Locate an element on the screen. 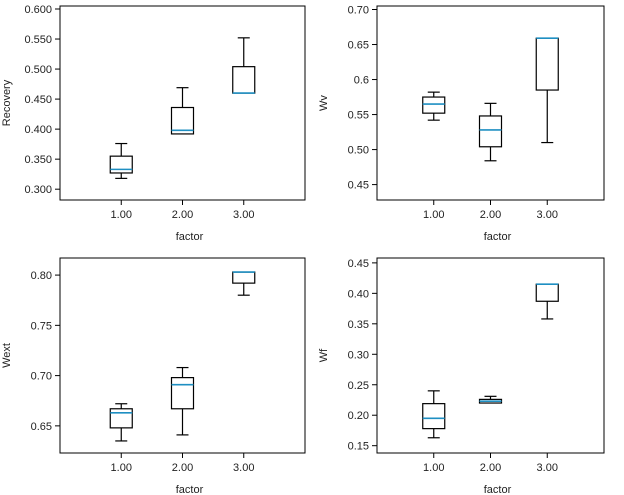  chart-1-y-tick-label: 0.55 is located at coordinates (358, 116).